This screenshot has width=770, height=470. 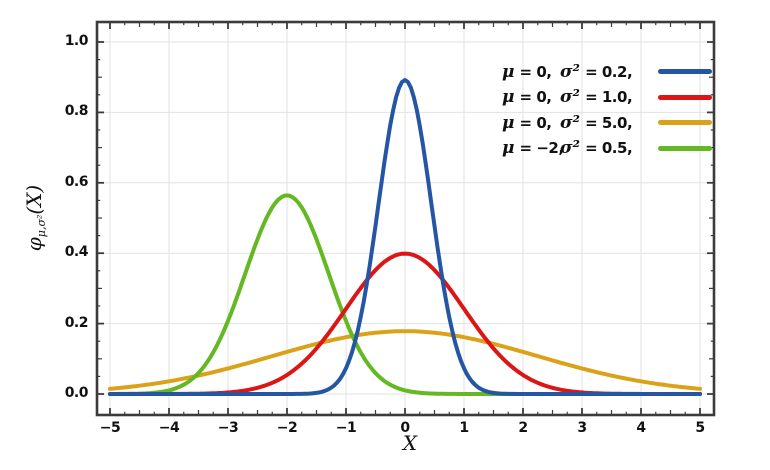 What do you see at coordinates (76, 111) in the screenshot?
I see `y-tick-label: 0.8` at bounding box center [76, 111].